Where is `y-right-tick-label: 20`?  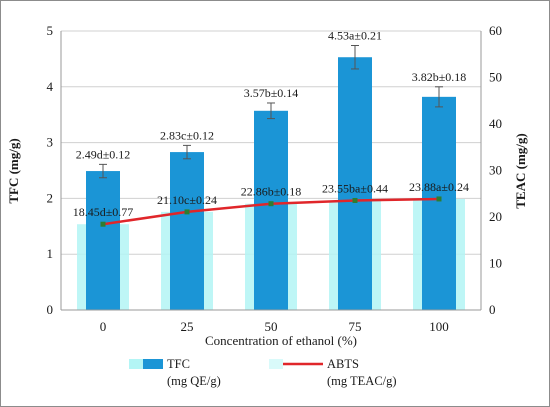 y-right-tick-label: 20 is located at coordinates (495, 216).